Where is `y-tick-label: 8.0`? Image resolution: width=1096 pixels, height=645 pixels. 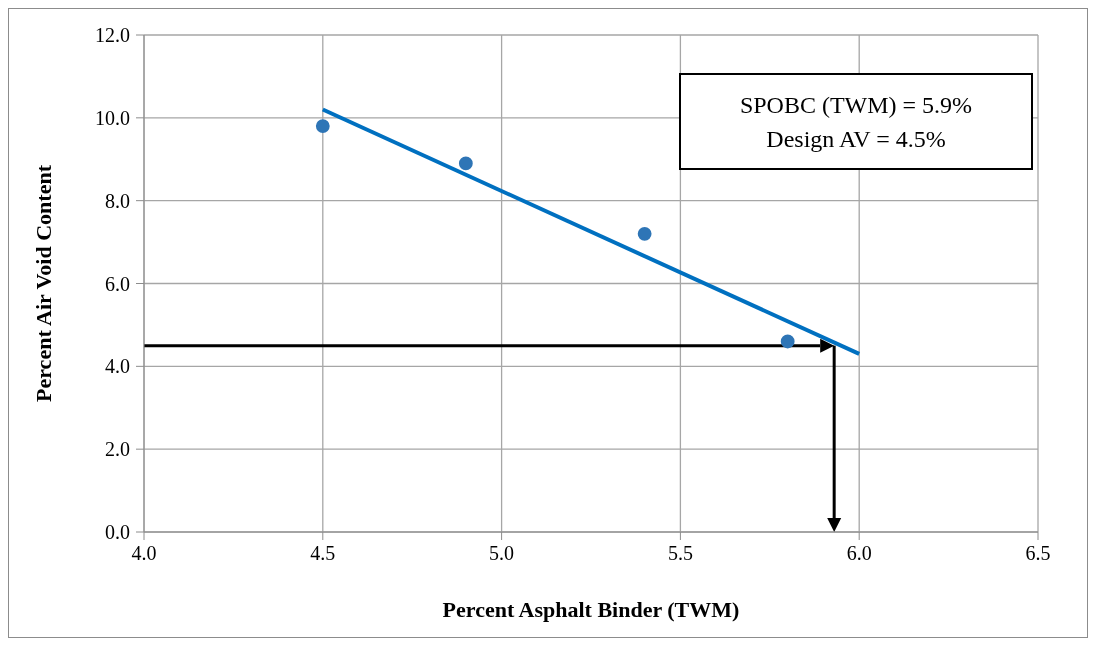 y-tick-label: 8.0 is located at coordinates (117, 200).